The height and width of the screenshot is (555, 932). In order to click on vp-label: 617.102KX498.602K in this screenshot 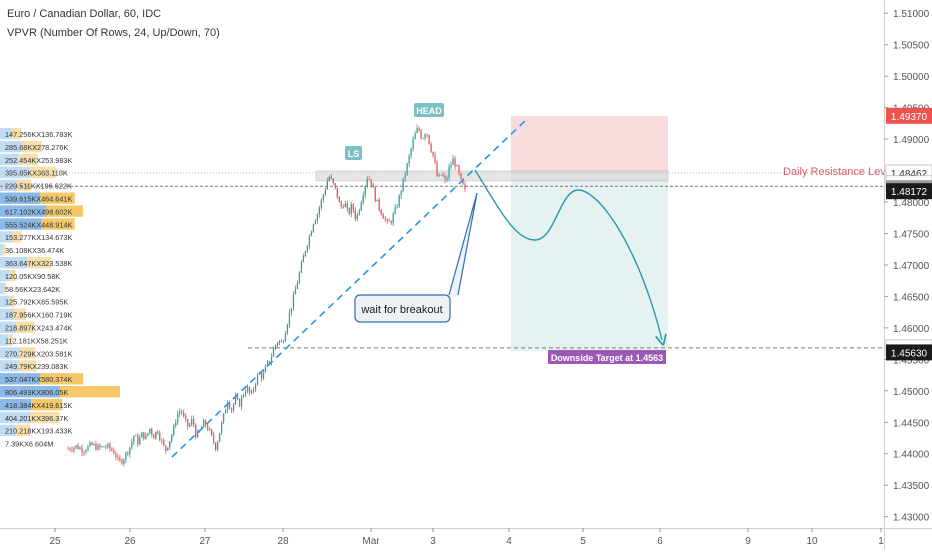, I will do `click(38, 211)`.